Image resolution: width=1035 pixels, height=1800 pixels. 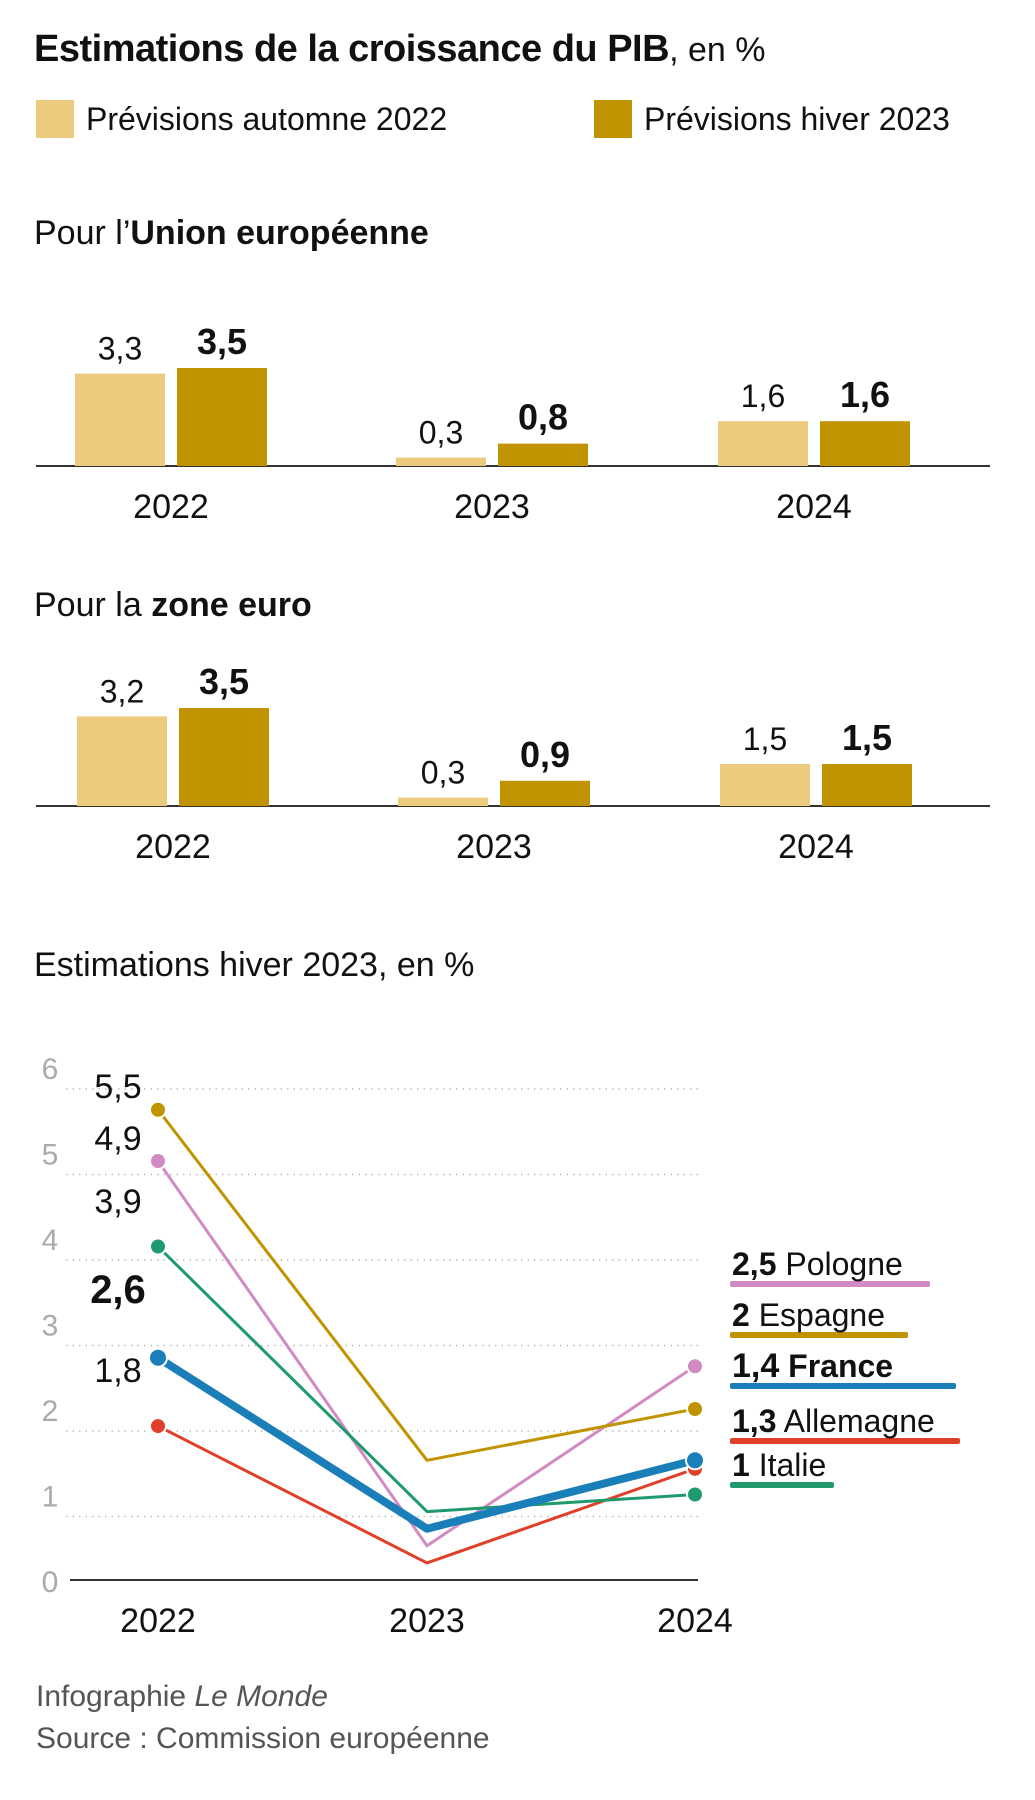 What do you see at coordinates (754, 1421) in the screenshot?
I see `end-value-allemagne: 1,3` at bounding box center [754, 1421].